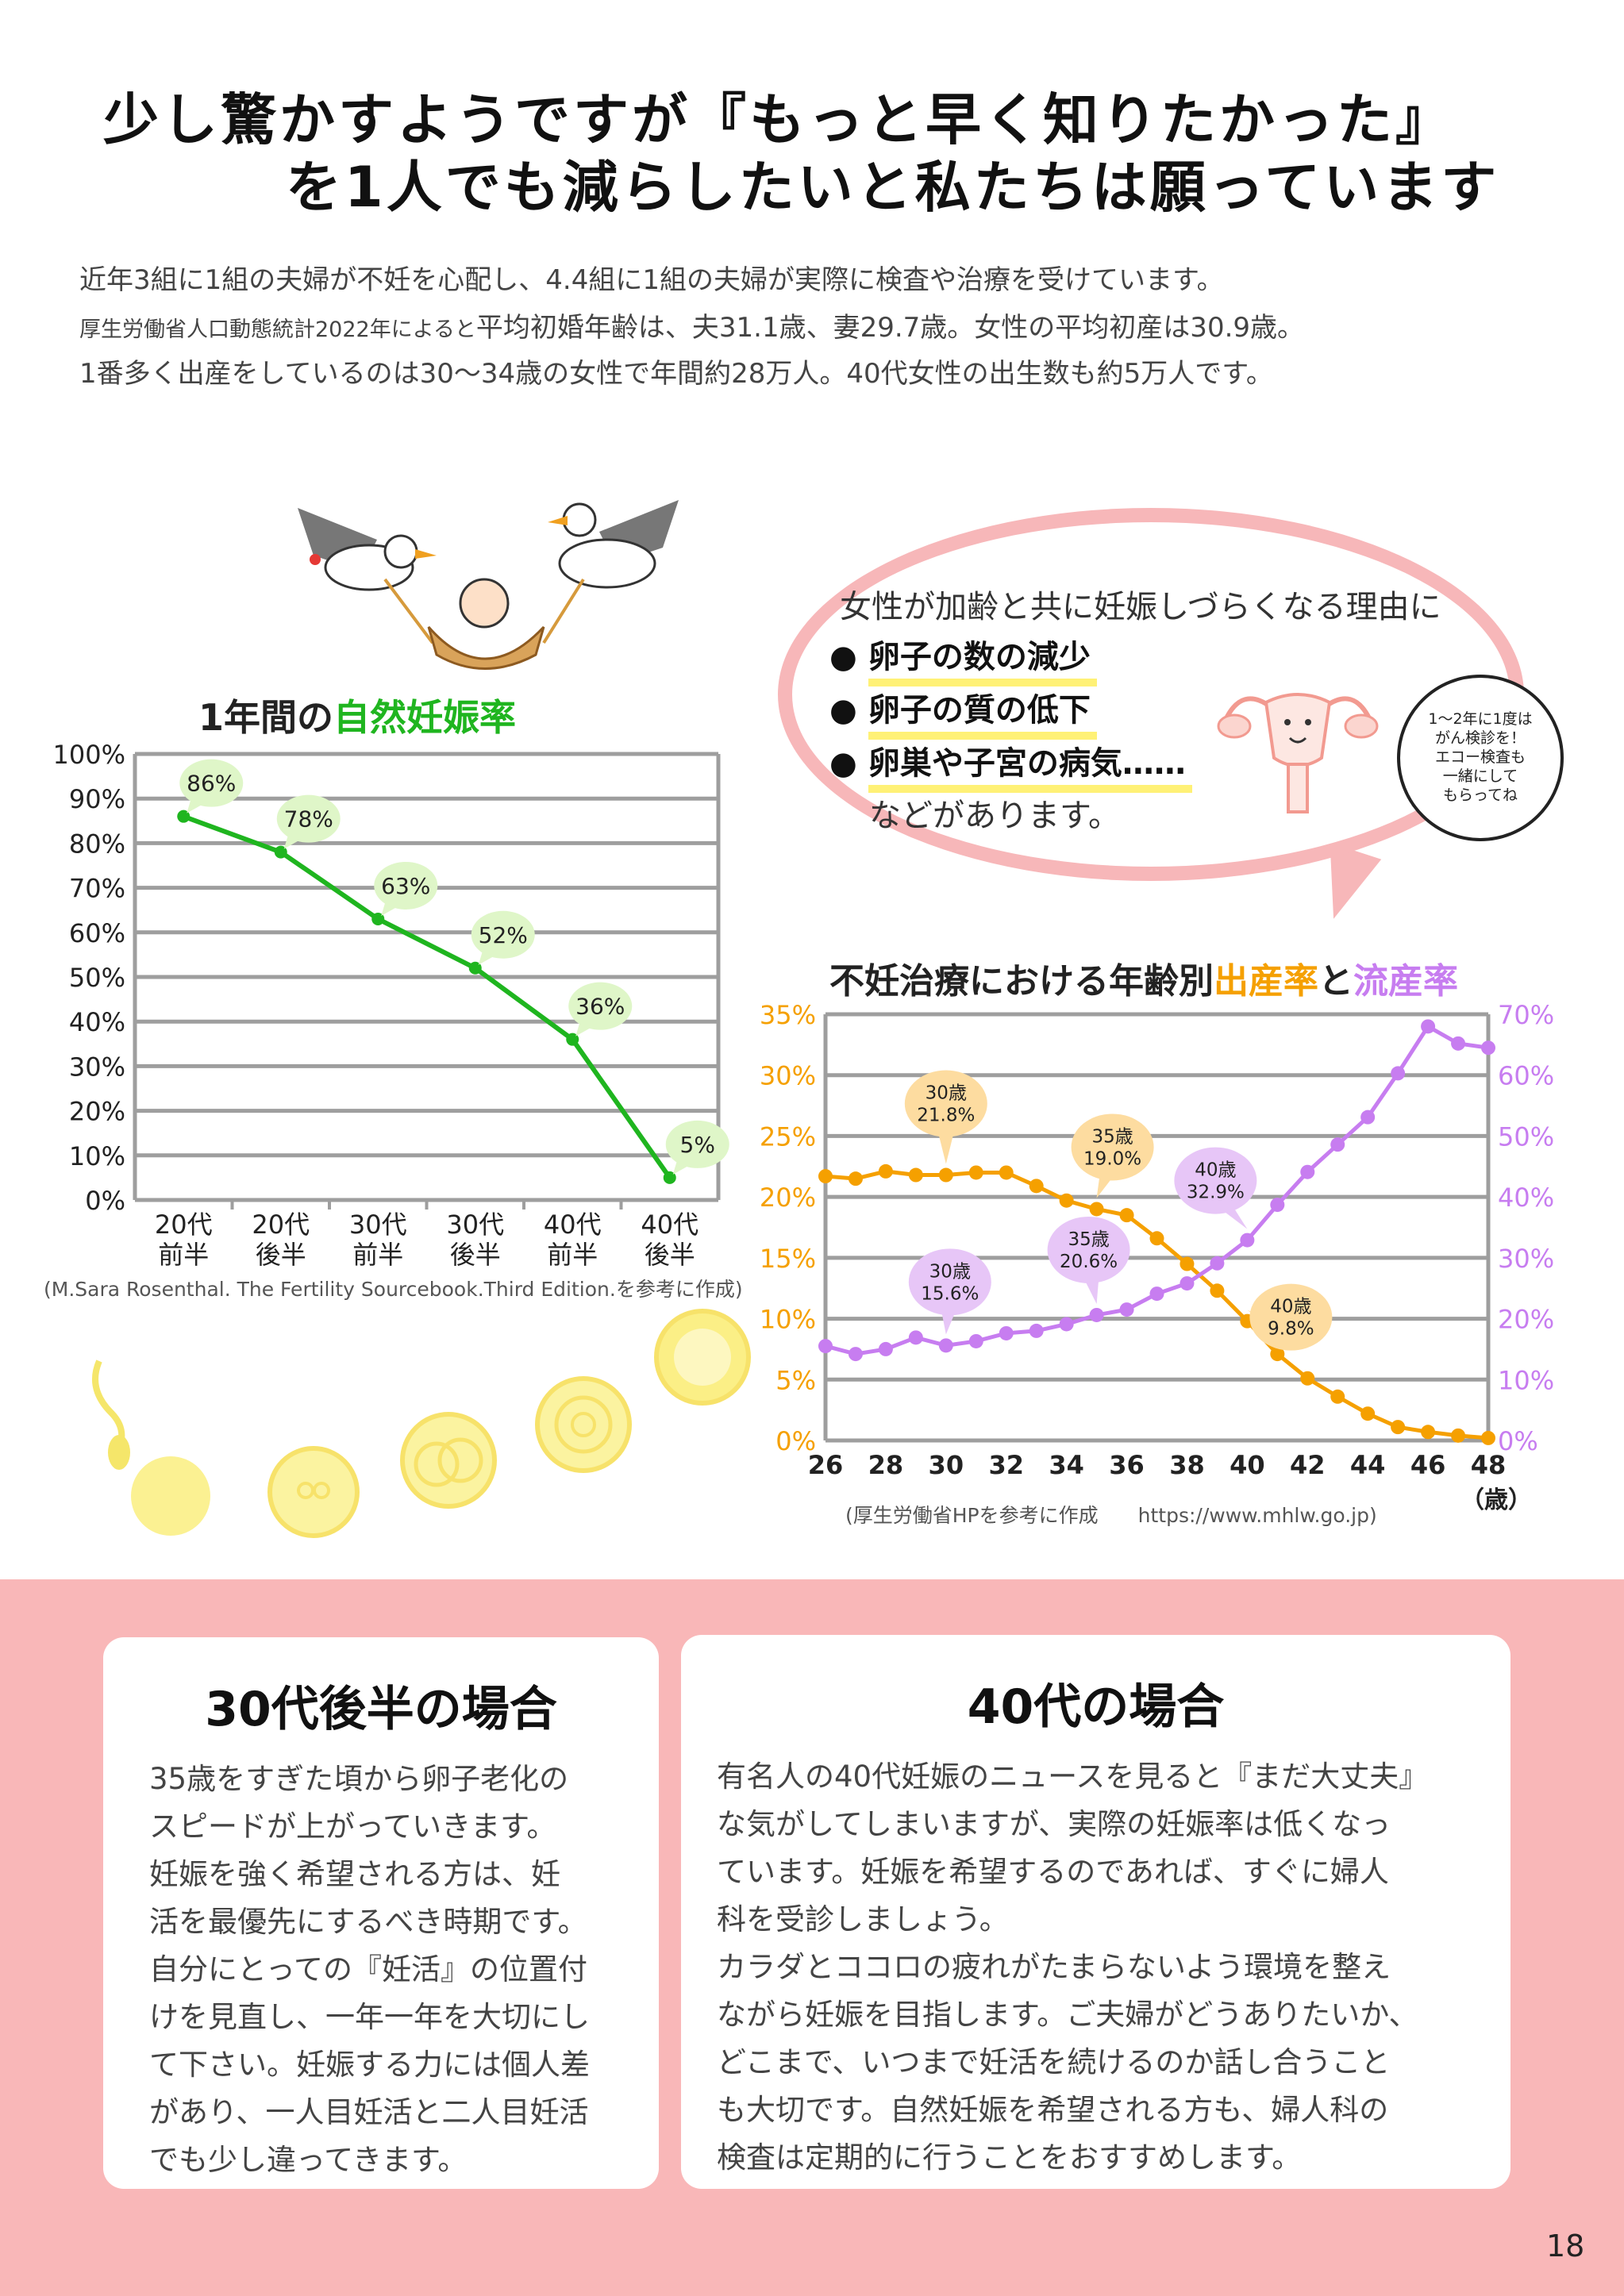  I want to click on x-tick-label: 48, so click(1489, 1465).